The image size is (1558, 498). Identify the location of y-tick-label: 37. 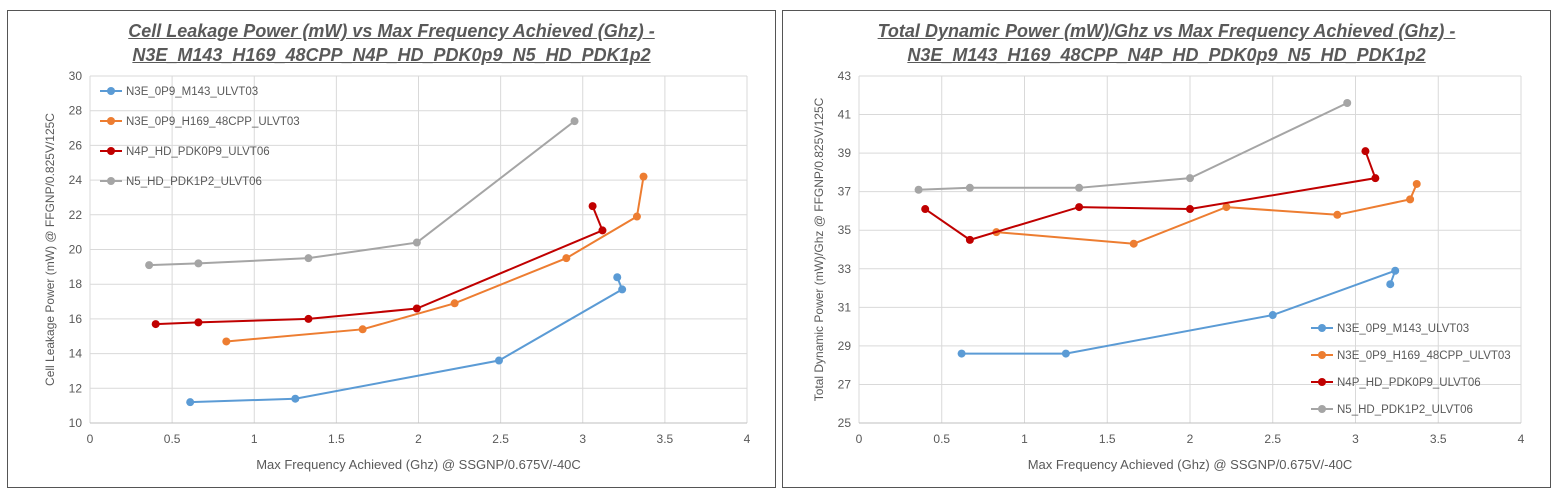
(845, 192).